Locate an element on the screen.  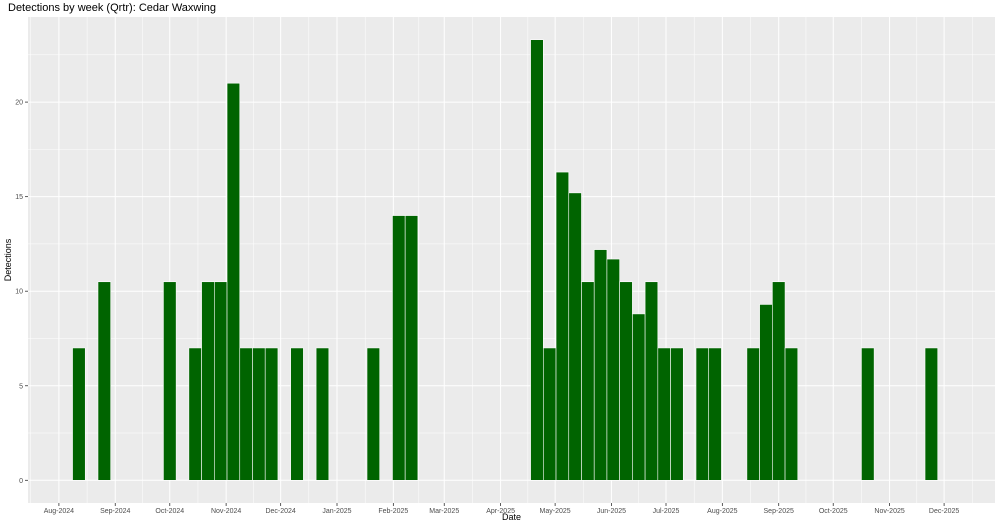
x-tick-label: Oct-2024 is located at coordinates (169, 511).